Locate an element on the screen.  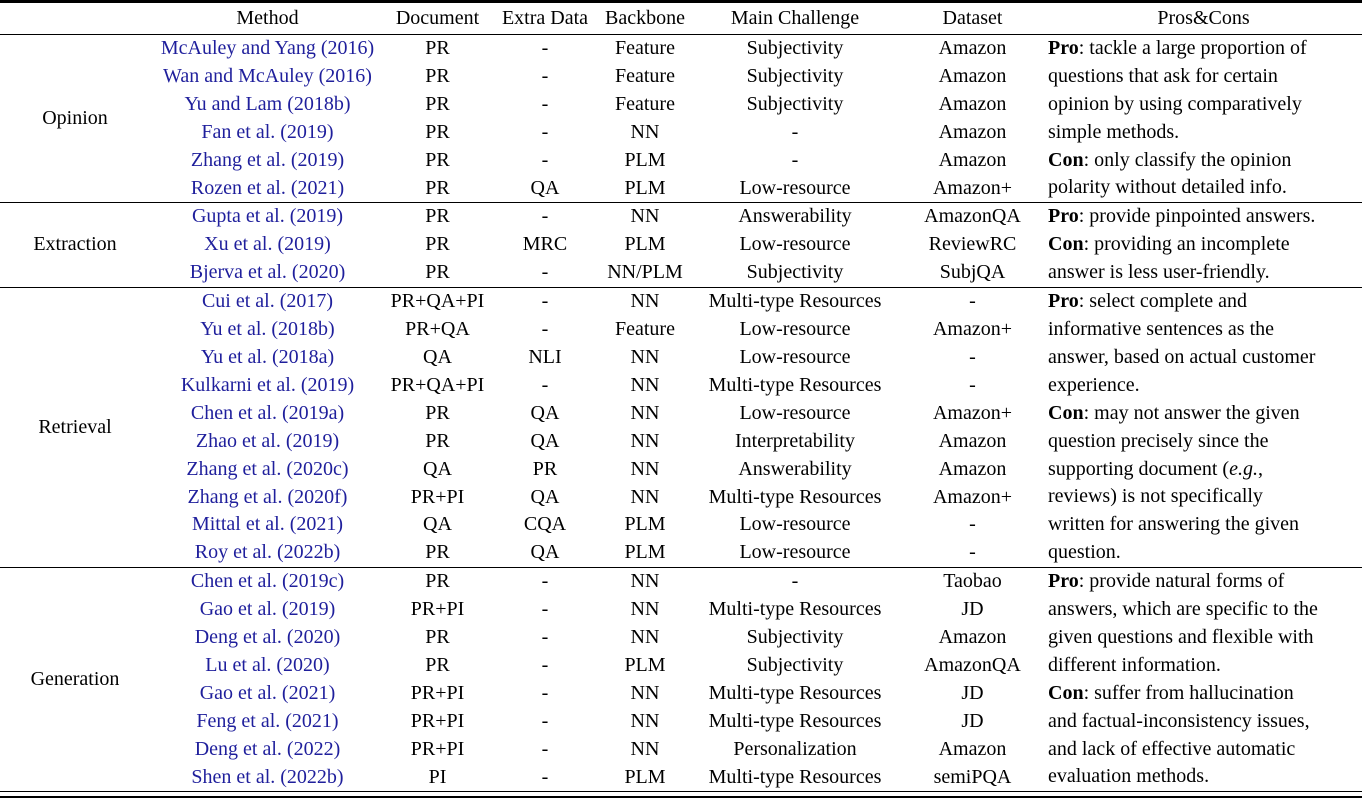
pros-cons-line: Pro: provide pinpointed answers. is located at coordinates (1182, 216).